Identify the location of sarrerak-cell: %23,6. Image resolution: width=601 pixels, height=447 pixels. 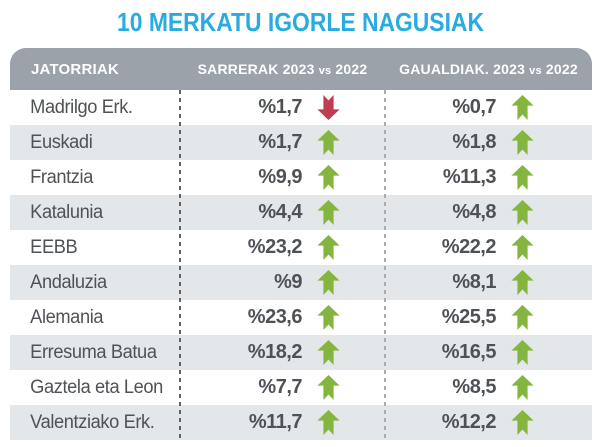
(282, 317).